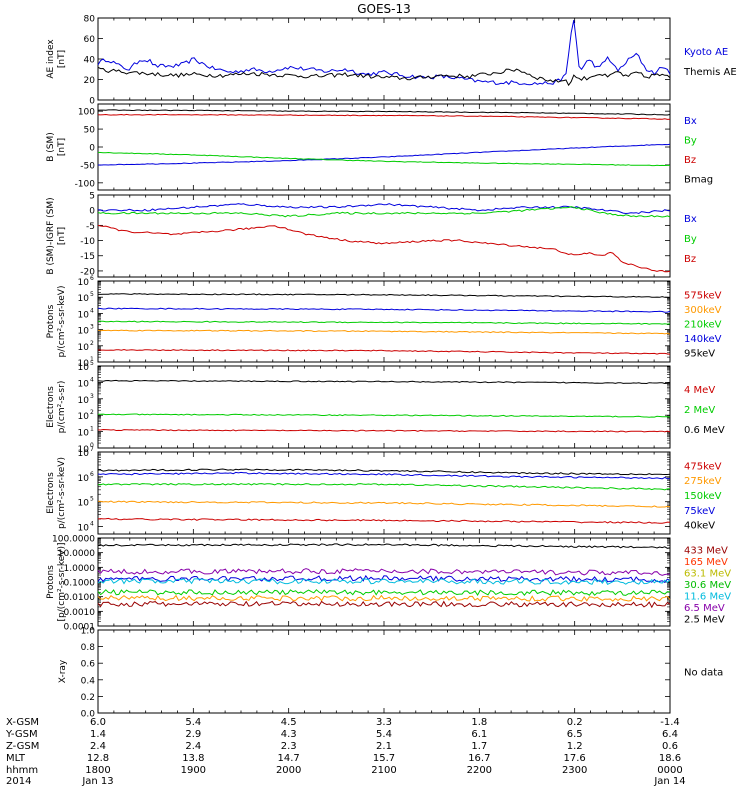 The width and height of the screenshot is (750, 804). What do you see at coordinates (98, 734) in the screenshot?
I see `x-axis-value: 1.4` at bounding box center [98, 734].